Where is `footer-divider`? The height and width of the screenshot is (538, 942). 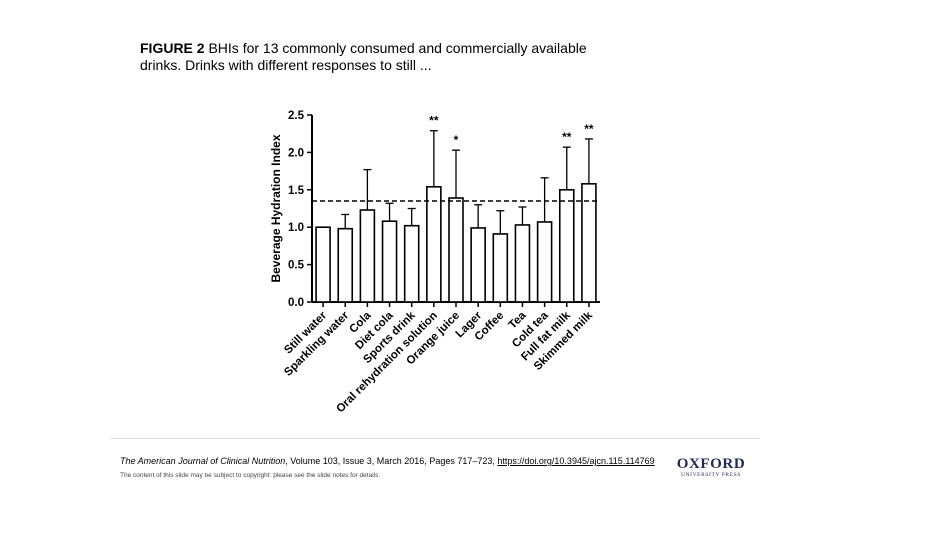 footer-divider is located at coordinates (435, 438).